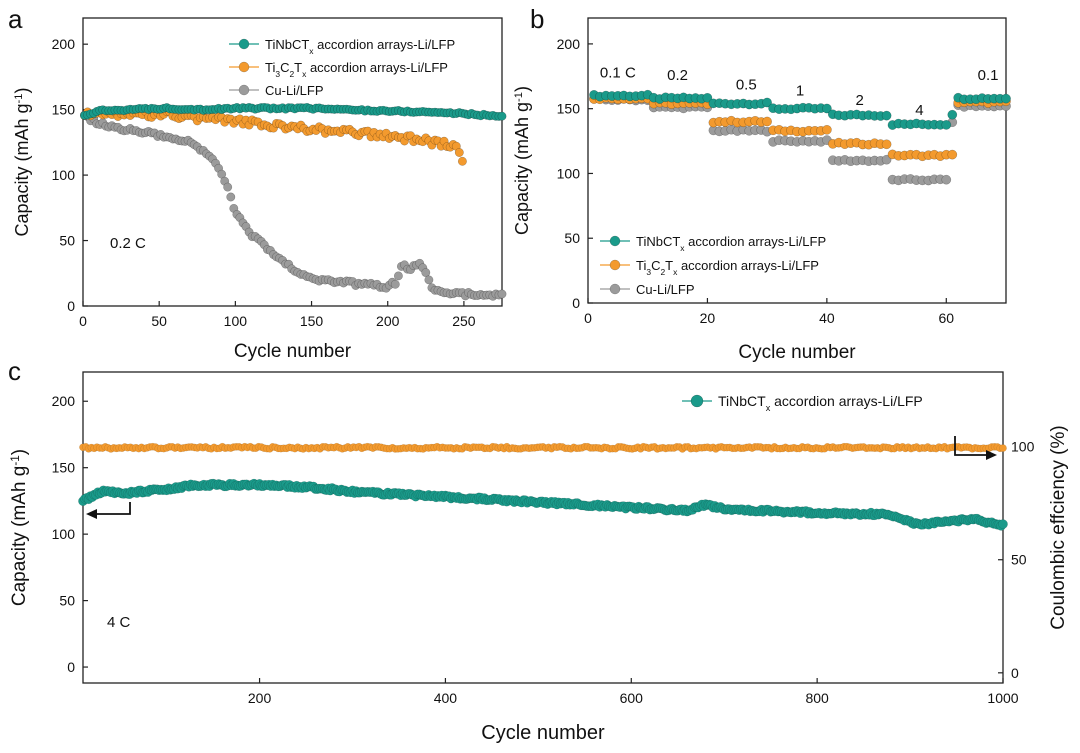  What do you see at coordinates (91, 514) in the screenshot?
I see `left-axis-arrowhead` at bounding box center [91, 514].